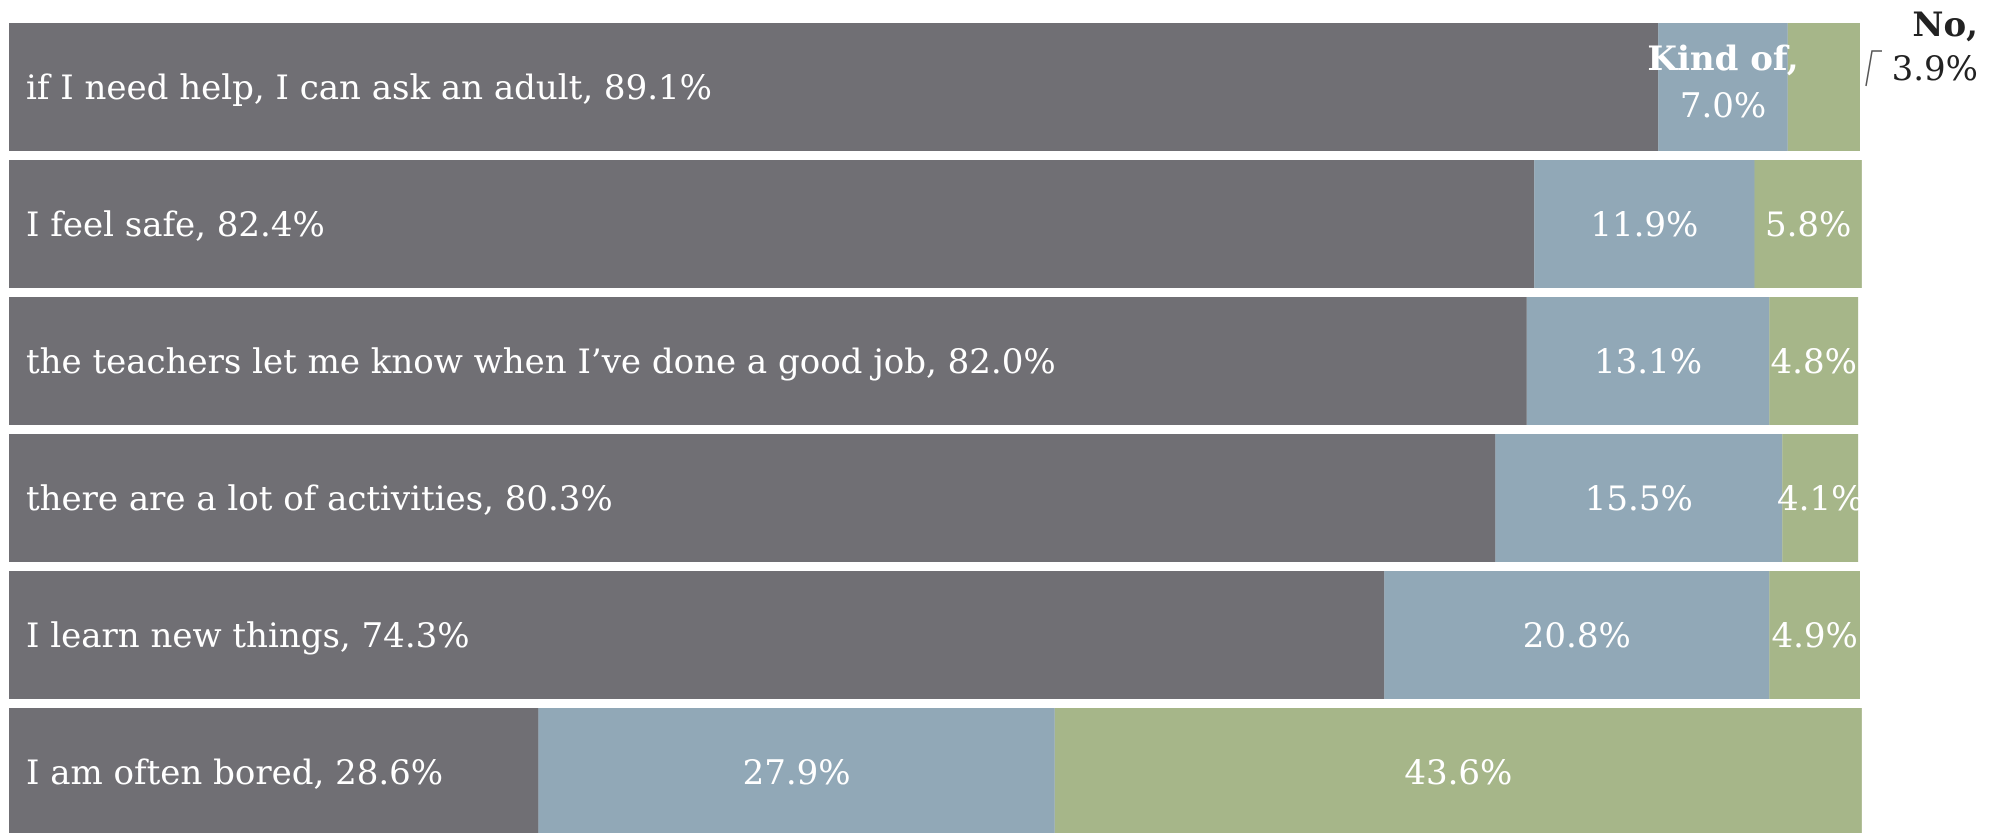  Describe the element at coordinates (1458, 773) in the screenshot. I see `value-label-6-3: 43.6%` at that location.